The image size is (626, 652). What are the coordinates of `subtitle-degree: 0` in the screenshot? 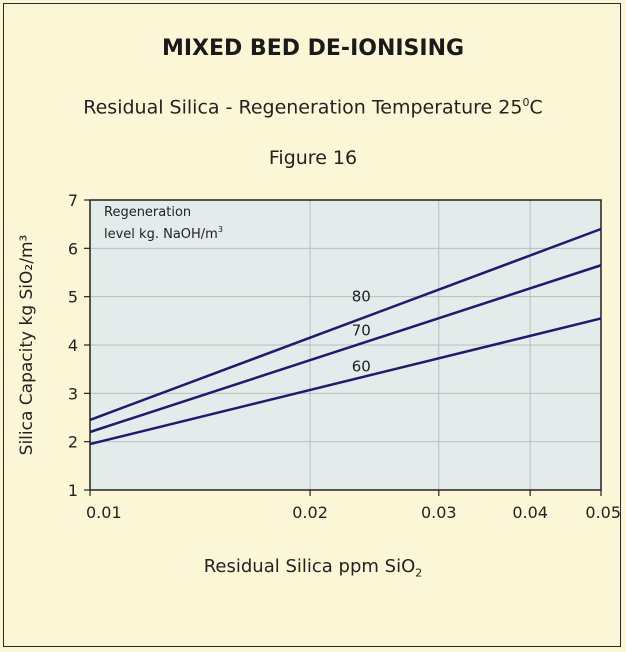 It's located at (526, 102).